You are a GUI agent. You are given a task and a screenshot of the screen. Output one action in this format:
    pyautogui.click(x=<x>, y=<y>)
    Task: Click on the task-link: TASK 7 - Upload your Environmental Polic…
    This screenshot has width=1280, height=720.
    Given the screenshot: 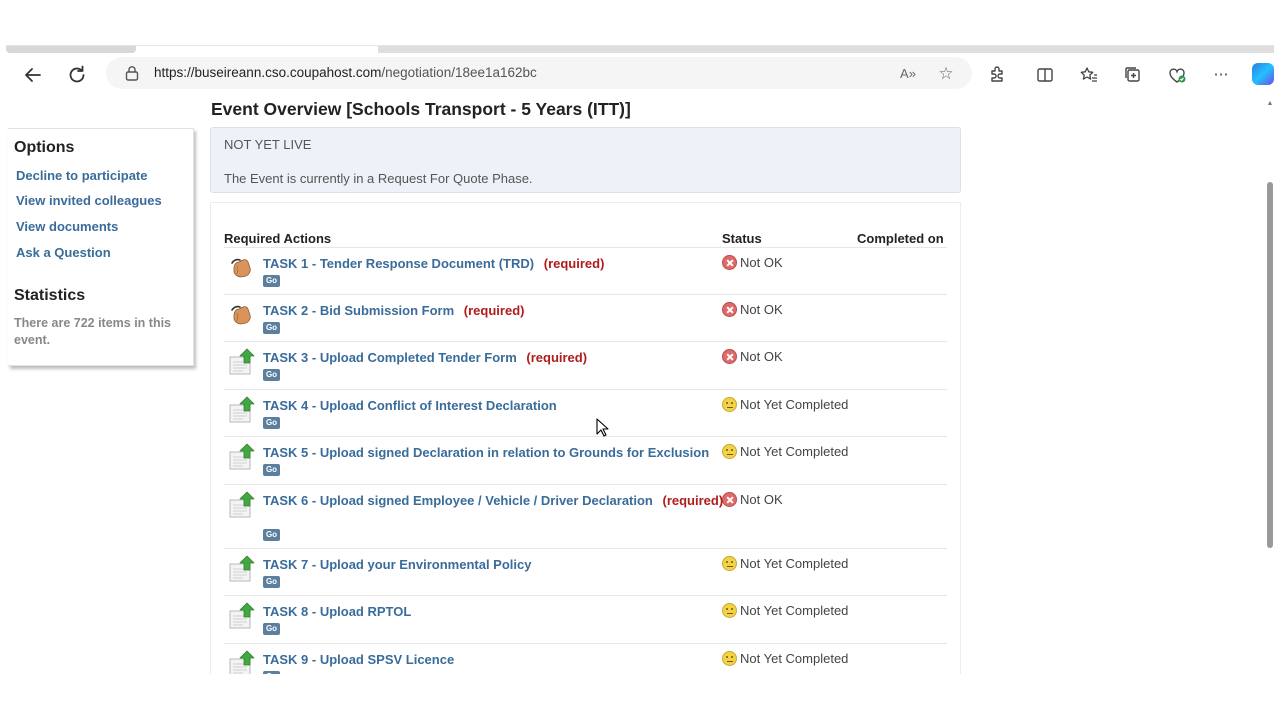 What is the action you would take?
    pyautogui.click(x=495, y=564)
    